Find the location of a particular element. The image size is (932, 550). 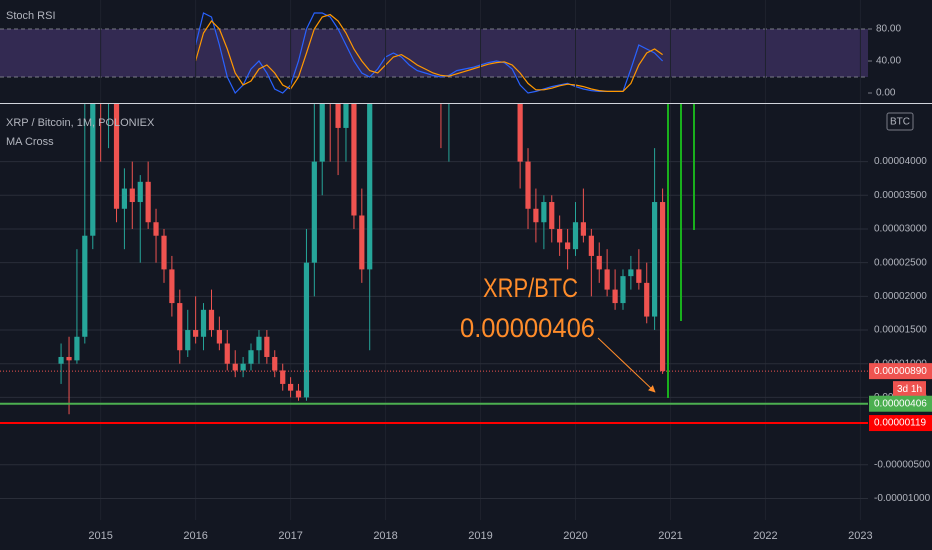

countdown-label: 3d 1h is located at coordinates (909, 389).